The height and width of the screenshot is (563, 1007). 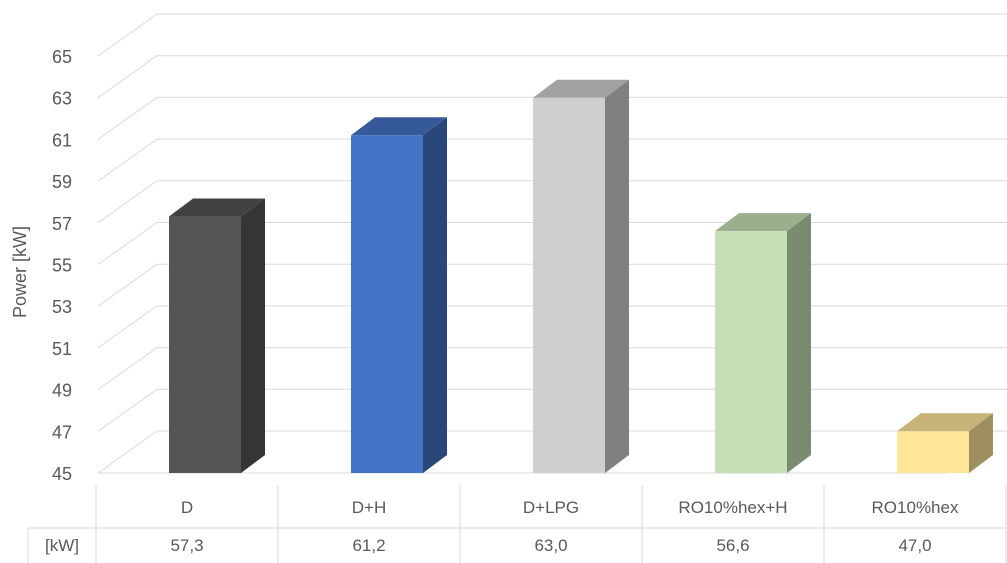 I want to click on y-tick-label: 57, so click(x=62, y=224).